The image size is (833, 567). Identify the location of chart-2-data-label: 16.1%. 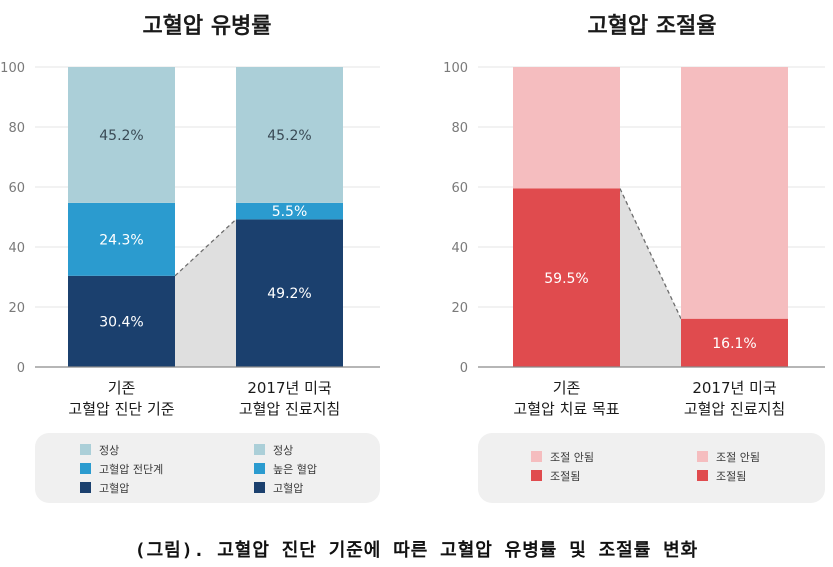
(734, 344).